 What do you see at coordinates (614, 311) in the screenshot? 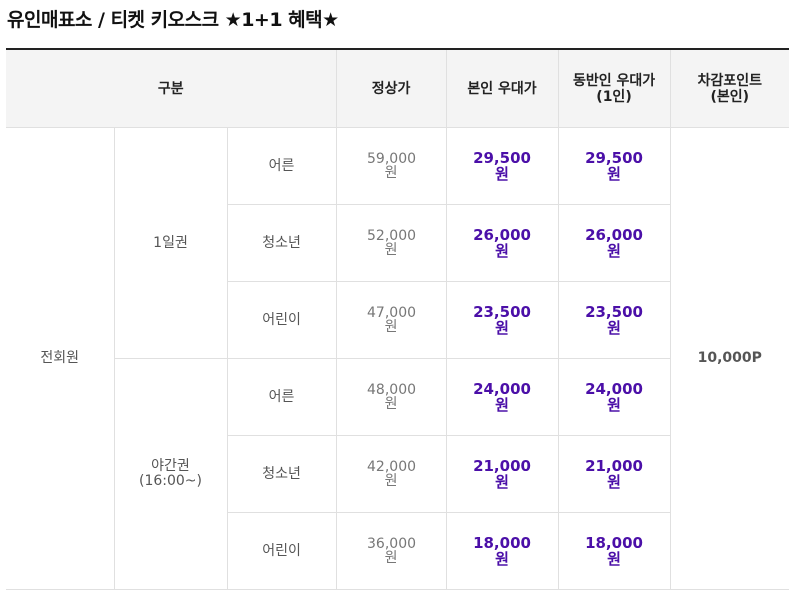
I see `companion-discount-value: 23,500` at bounding box center [614, 311].